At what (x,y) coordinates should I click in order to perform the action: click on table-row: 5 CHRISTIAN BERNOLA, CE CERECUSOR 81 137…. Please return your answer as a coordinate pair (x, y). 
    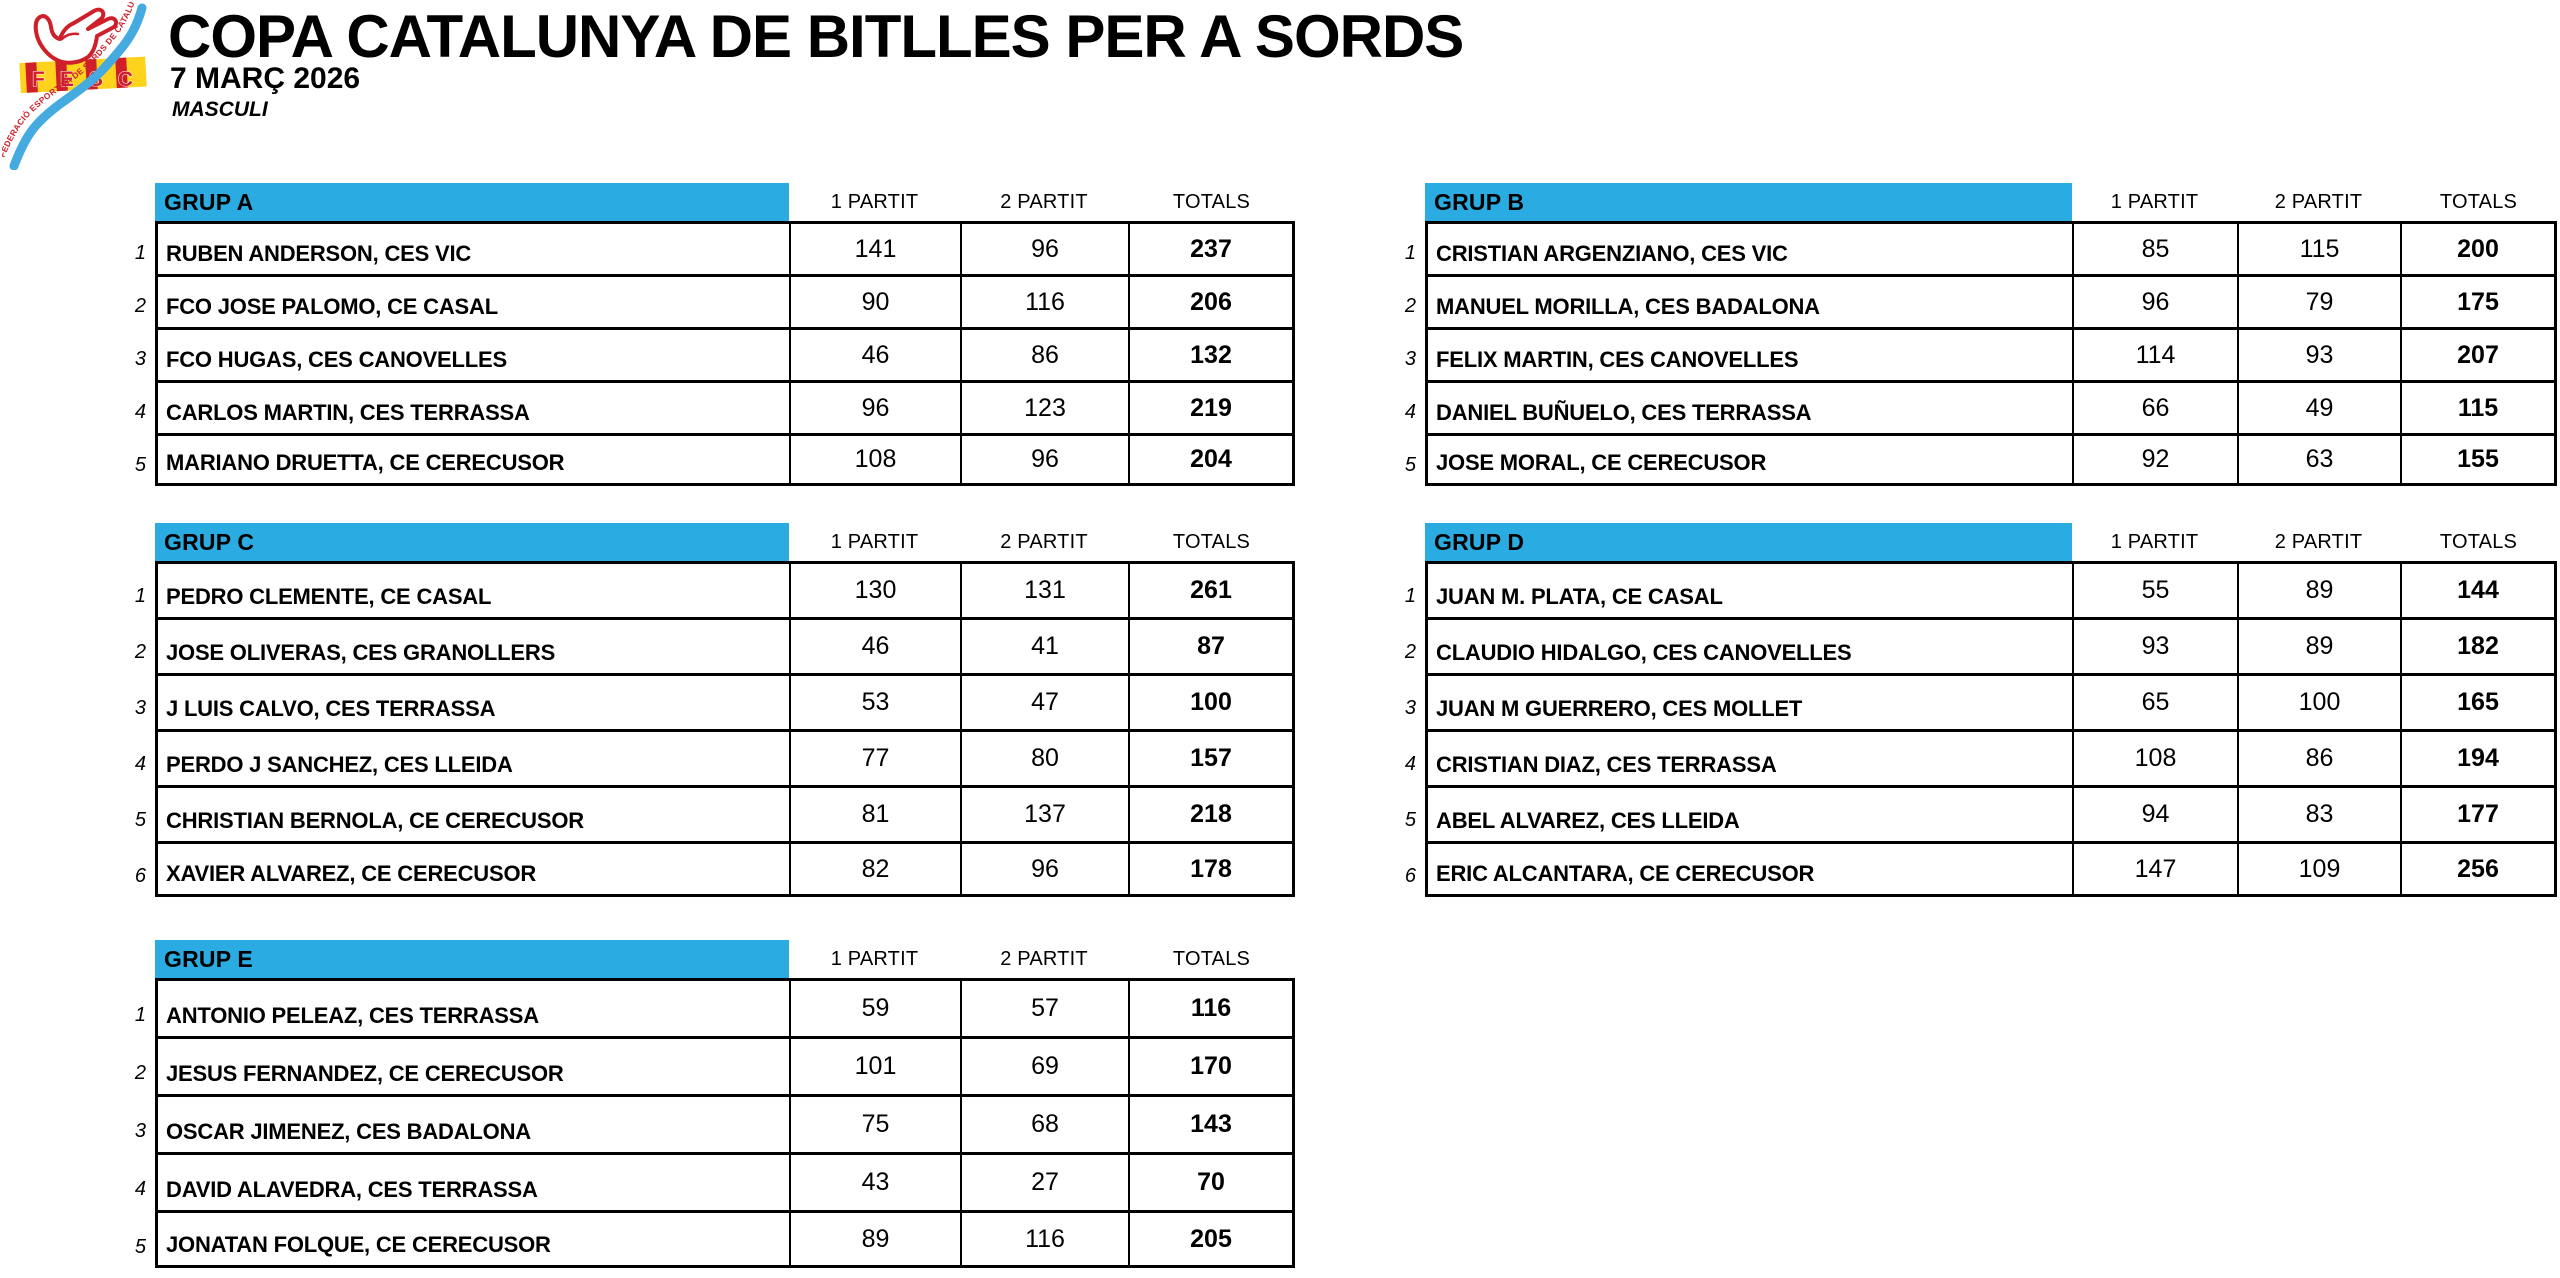
    Looking at the image, I should click on (707, 813).